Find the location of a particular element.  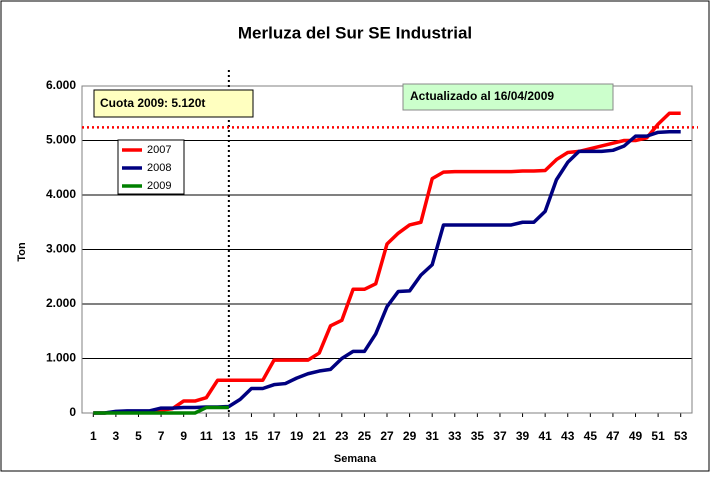

x-tick-label: 3 is located at coordinates (116, 436).